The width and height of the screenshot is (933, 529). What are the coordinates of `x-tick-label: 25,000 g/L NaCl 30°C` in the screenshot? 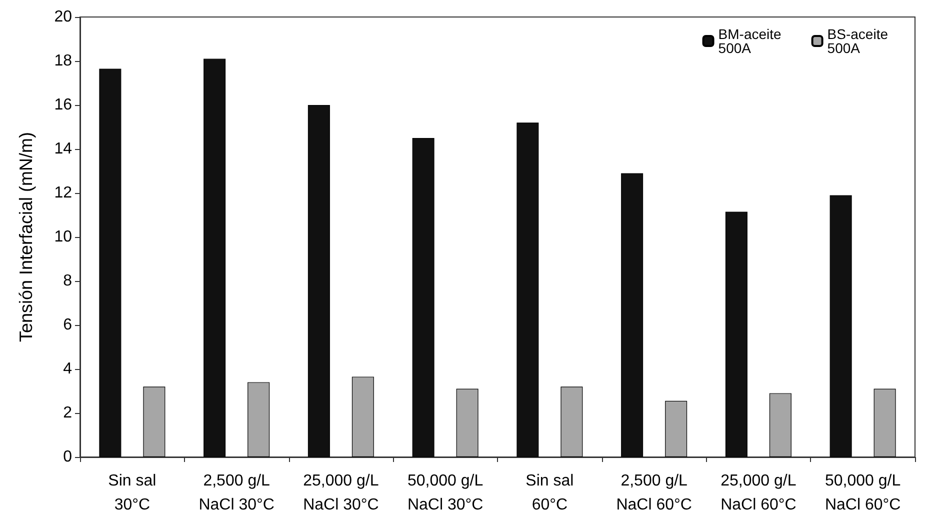 It's located at (341, 493).